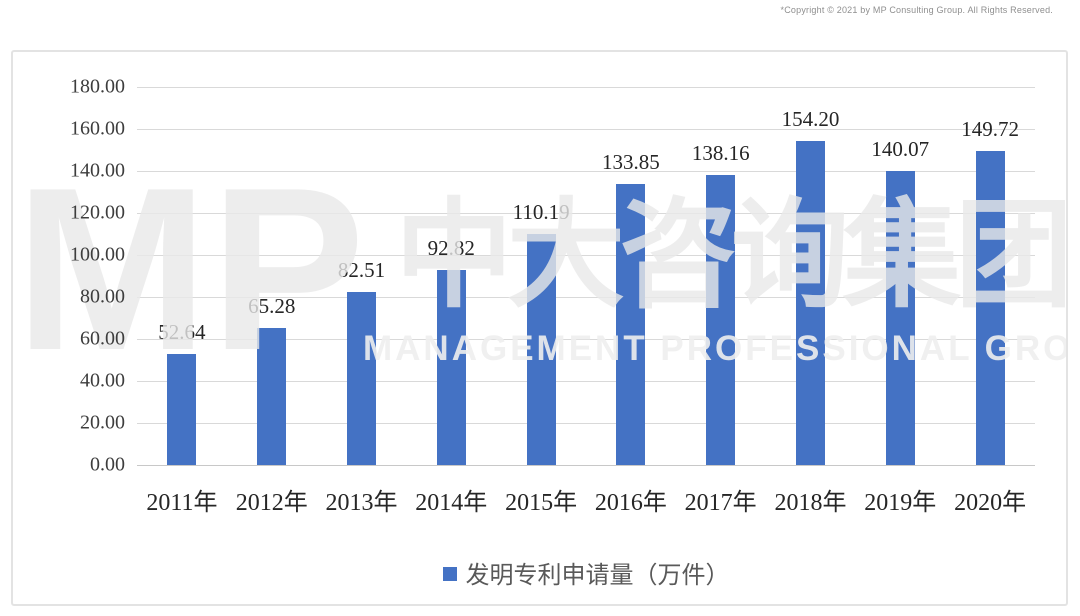  I want to click on legend: 发明专利申请量（万件）, so click(586, 572).